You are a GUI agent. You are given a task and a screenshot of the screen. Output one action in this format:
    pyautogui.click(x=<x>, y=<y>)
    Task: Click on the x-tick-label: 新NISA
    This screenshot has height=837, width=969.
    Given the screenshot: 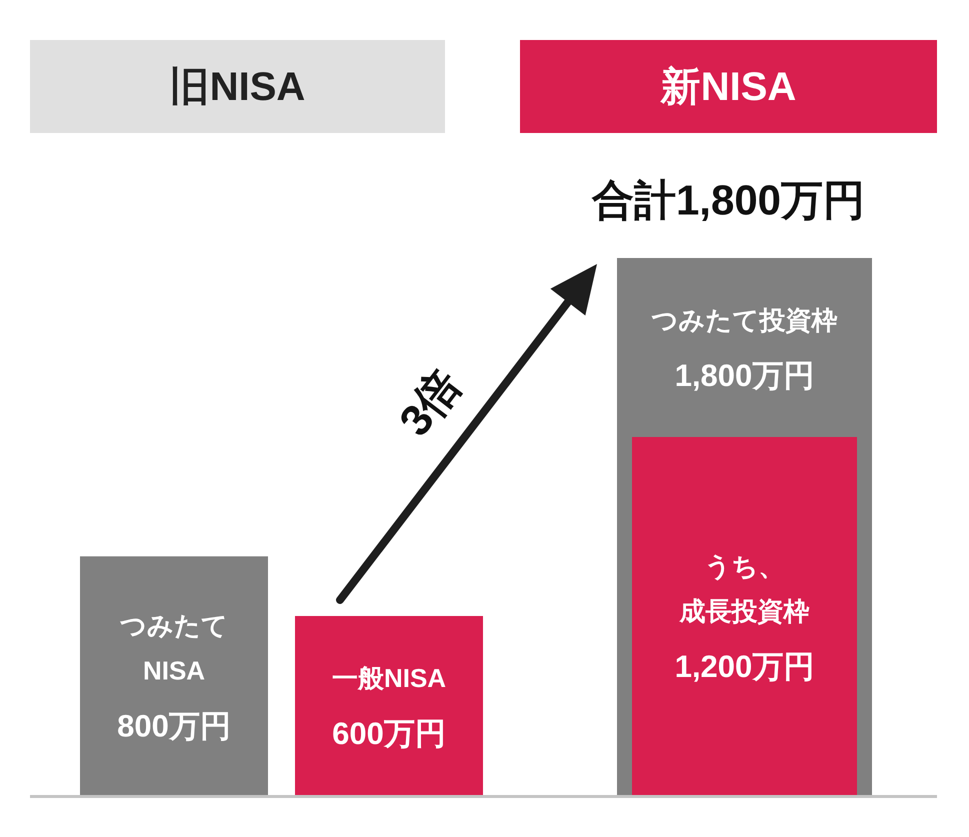 What is the action you would take?
    pyautogui.click(x=728, y=87)
    